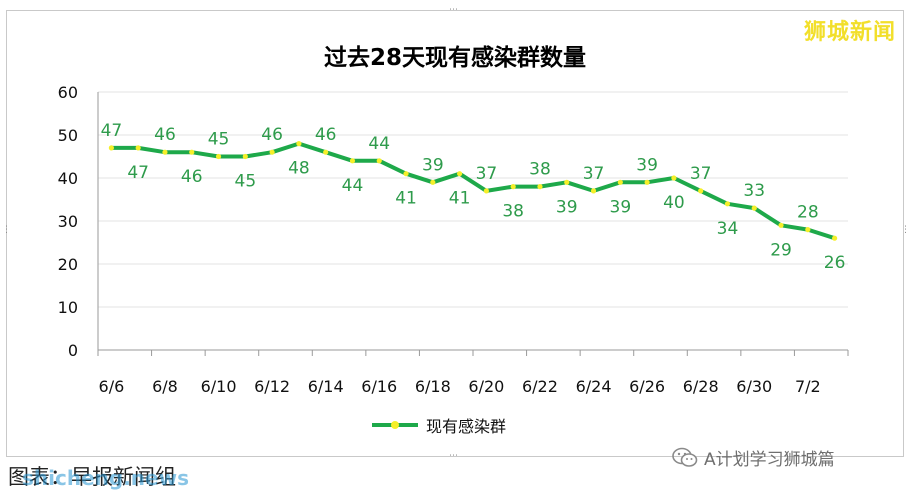 The width and height of the screenshot is (910, 497). I want to click on x-tick-label: 6/22, so click(540, 386).